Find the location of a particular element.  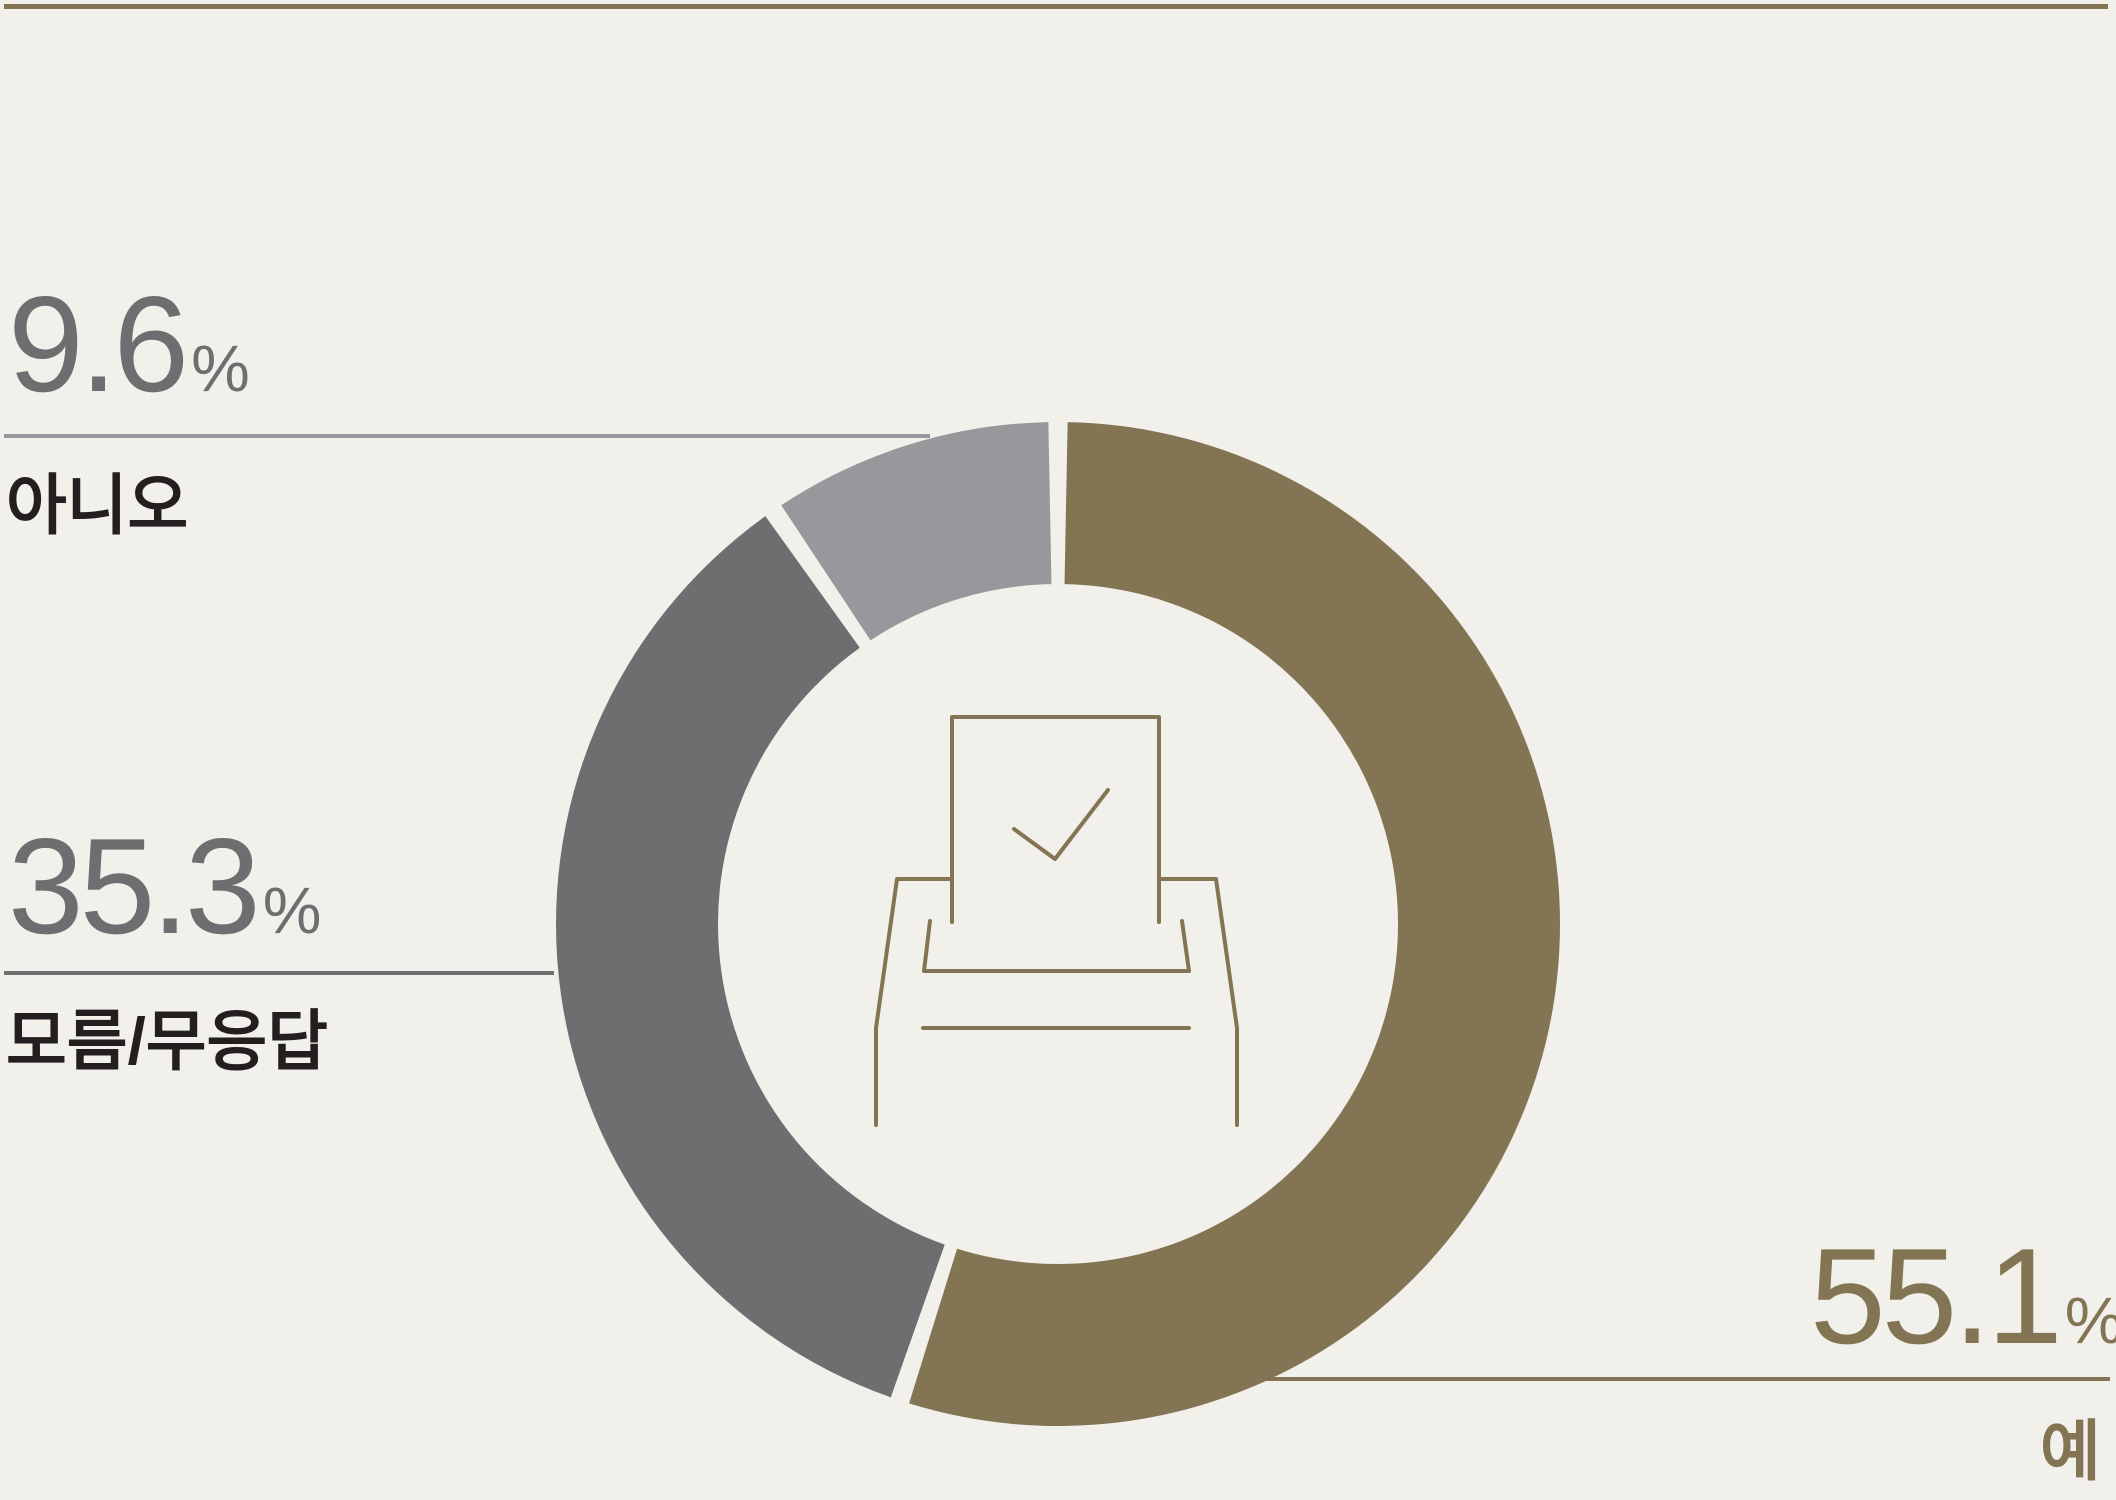

unknown-percent: 35.3% is located at coordinates (164, 886).